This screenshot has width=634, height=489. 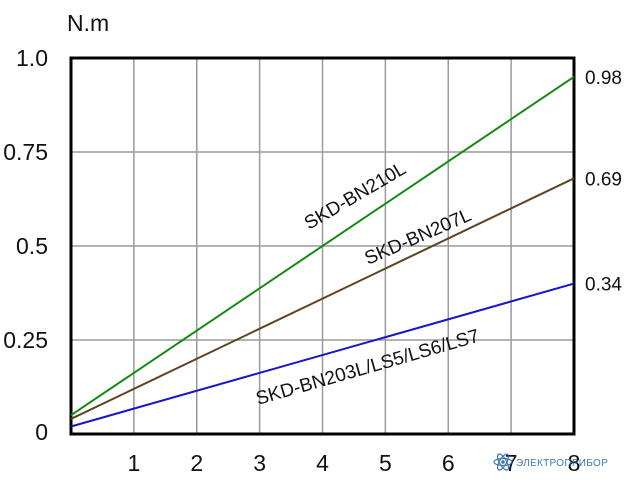 What do you see at coordinates (32, 246) in the screenshot?
I see `y-tick-label: 0.5` at bounding box center [32, 246].